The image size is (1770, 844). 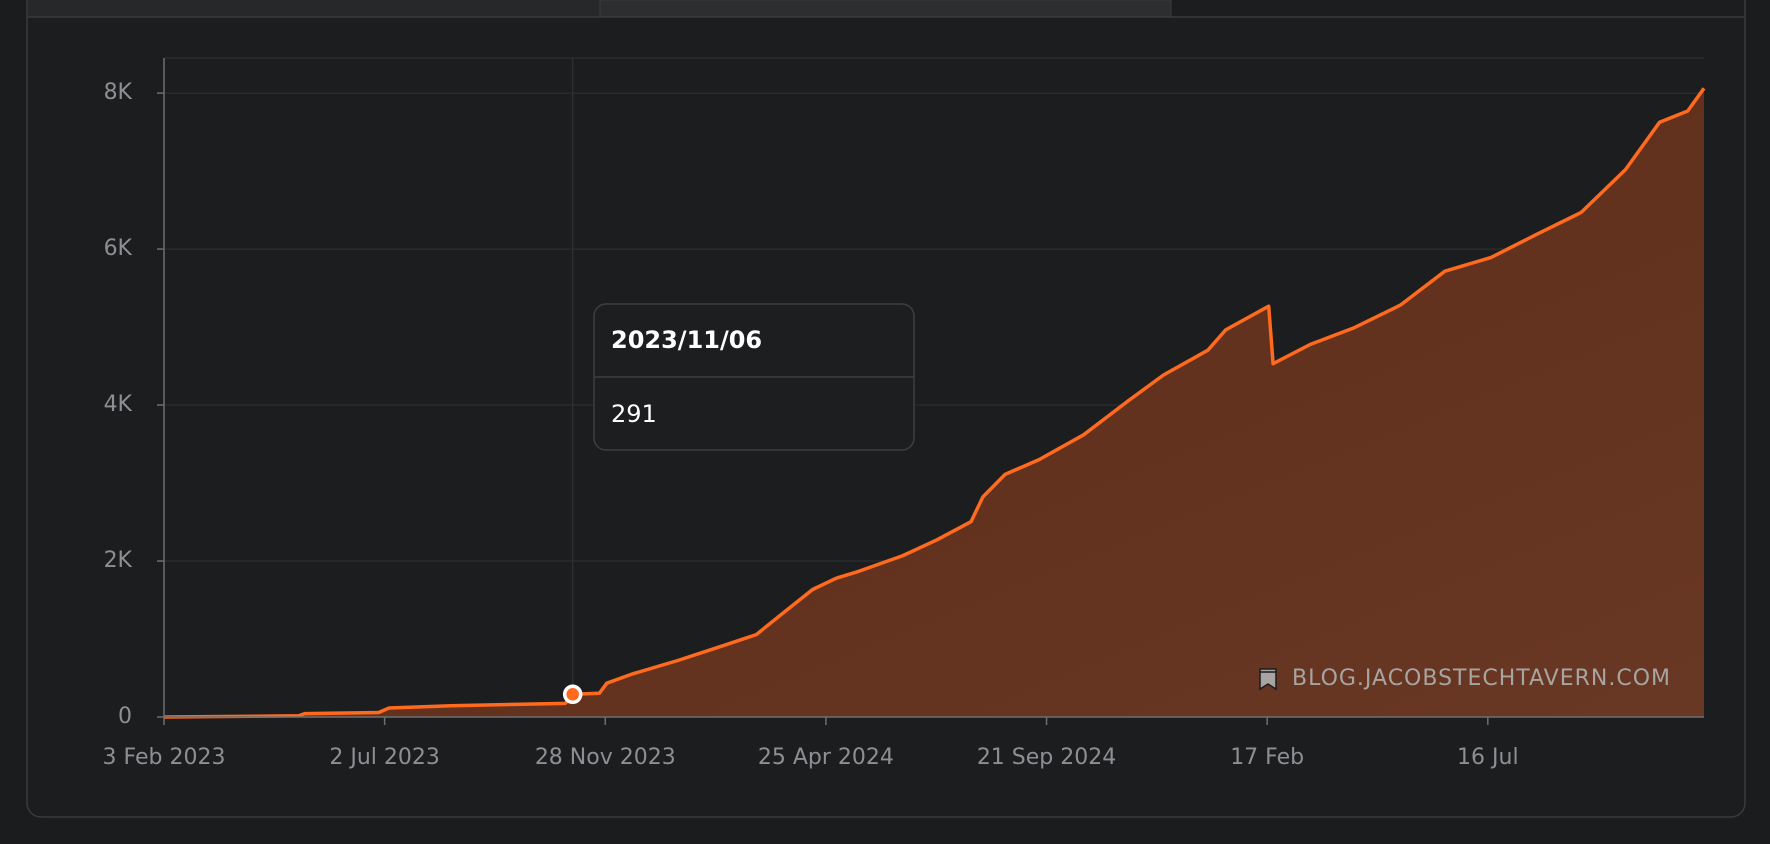 What do you see at coordinates (754, 377) in the screenshot?
I see `tooltip: 2023/11/06 291` at bounding box center [754, 377].